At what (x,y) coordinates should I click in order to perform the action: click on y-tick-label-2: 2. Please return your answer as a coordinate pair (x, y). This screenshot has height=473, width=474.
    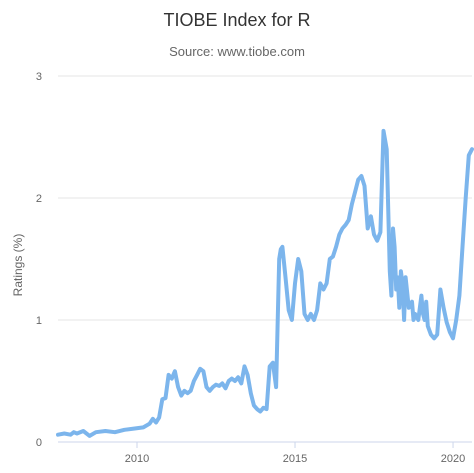
    Looking at the image, I should click on (39, 199).